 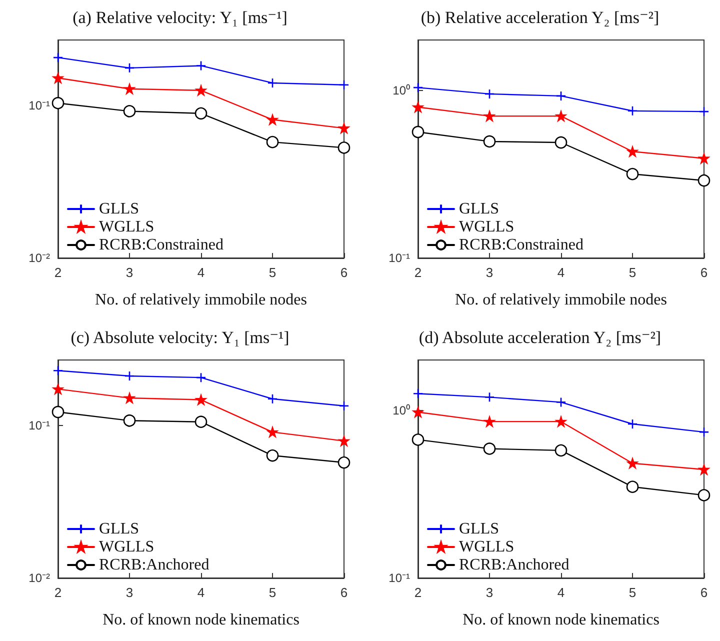 What do you see at coordinates (180, 17) in the screenshot?
I see `chart-title: (a) Relative velocity: Y₁ [ms⁻¹]` at bounding box center [180, 17].